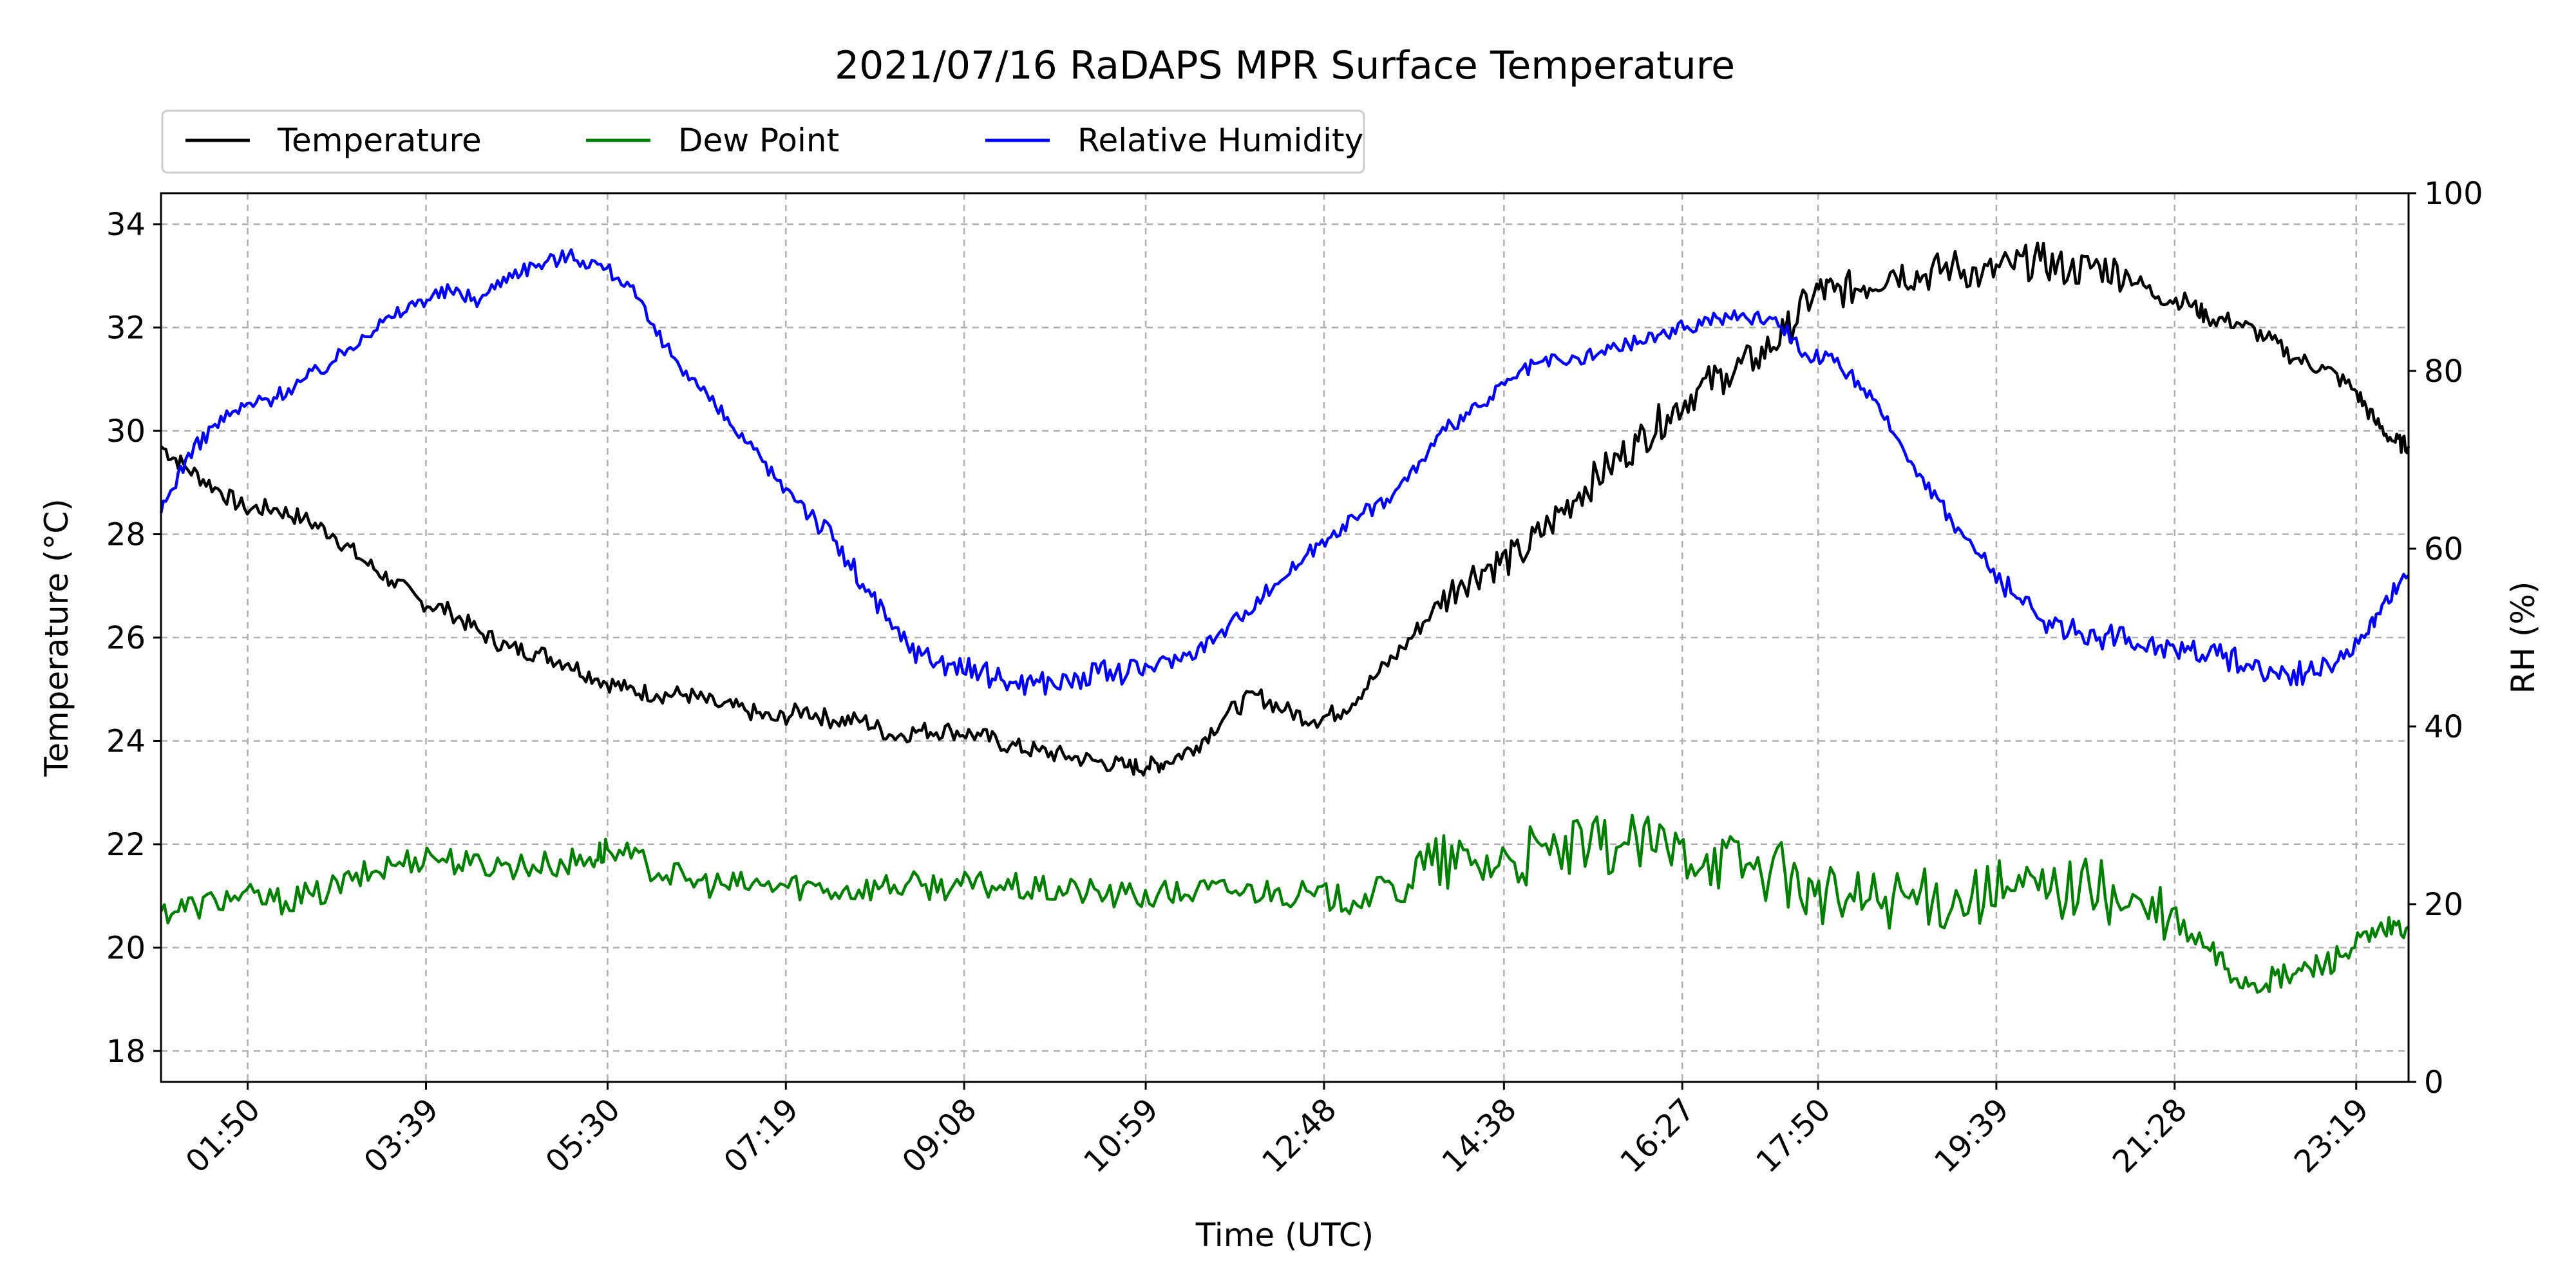 The height and width of the screenshot is (1288, 2576). Describe the element at coordinates (758, 140) in the screenshot. I see `legend-label-dew-point: Dew Point` at that location.